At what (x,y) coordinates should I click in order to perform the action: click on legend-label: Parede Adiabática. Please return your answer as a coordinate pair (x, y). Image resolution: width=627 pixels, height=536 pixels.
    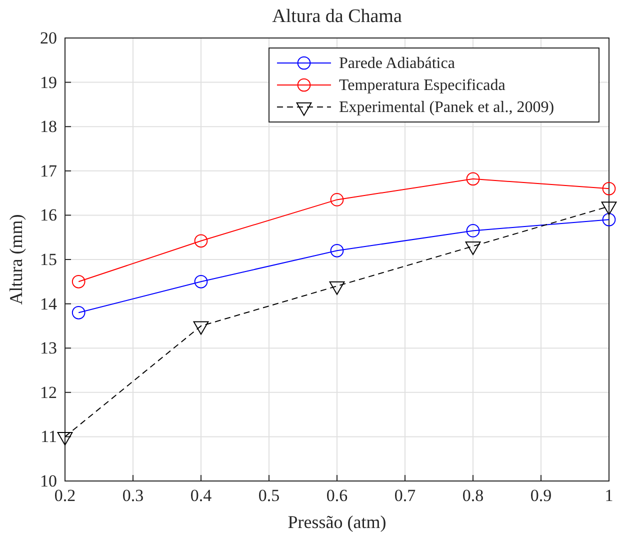
    Looking at the image, I should click on (397, 63).